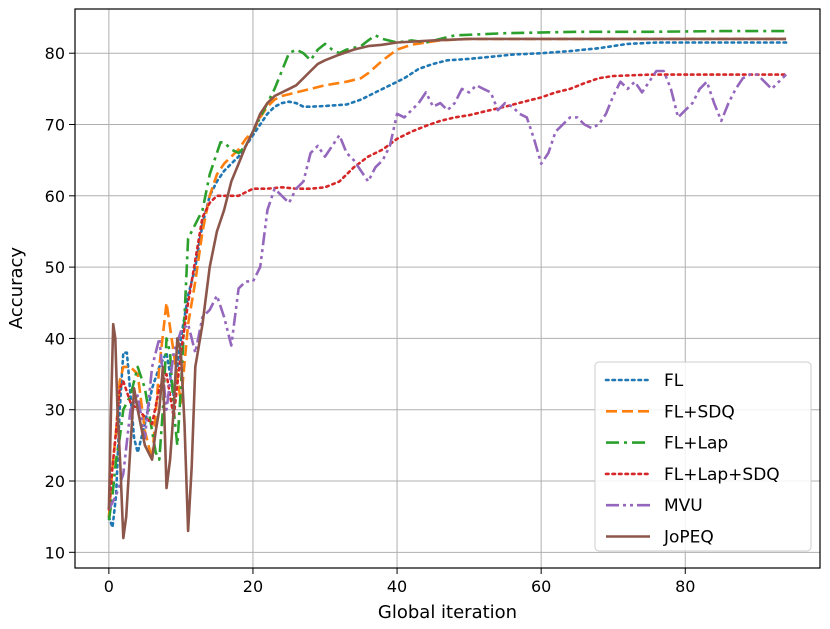 The width and height of the screenshot is (830, 629). I want to click on y-tick-label: 30, so click(55, 410).